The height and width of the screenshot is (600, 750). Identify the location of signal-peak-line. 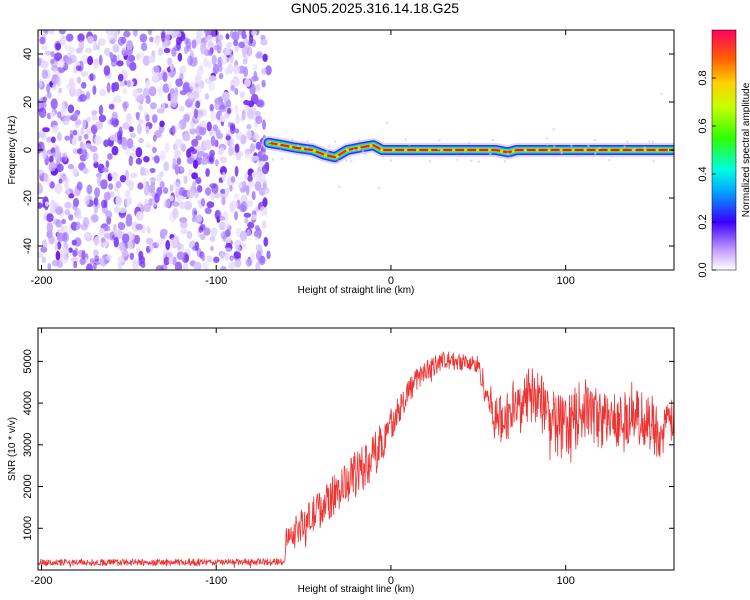
(471, 150).